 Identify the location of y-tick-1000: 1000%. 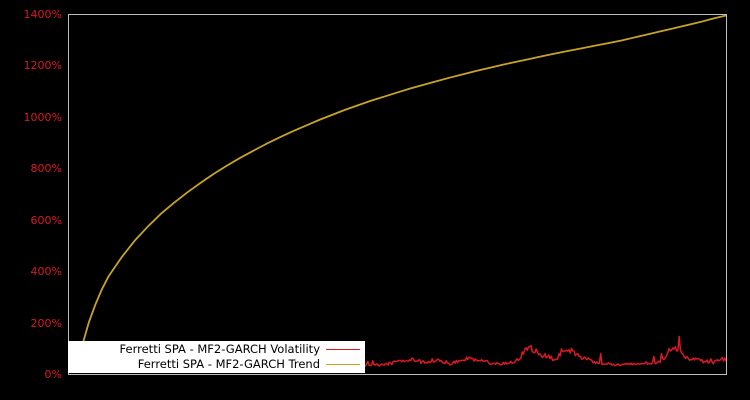
(42, 117).